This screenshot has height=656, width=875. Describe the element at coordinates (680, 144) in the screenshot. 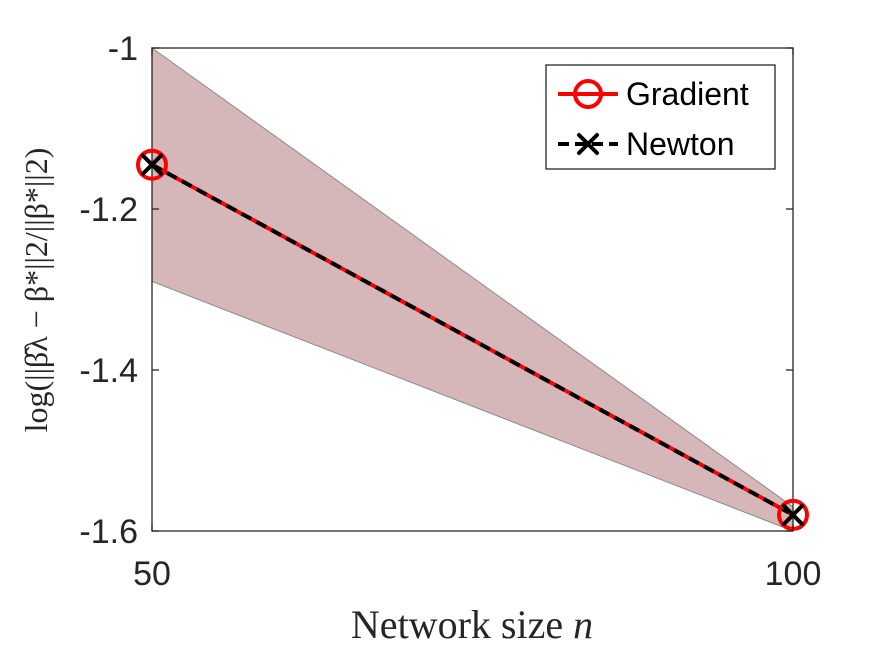

I see `legend-newton-label: Newton` at that location.